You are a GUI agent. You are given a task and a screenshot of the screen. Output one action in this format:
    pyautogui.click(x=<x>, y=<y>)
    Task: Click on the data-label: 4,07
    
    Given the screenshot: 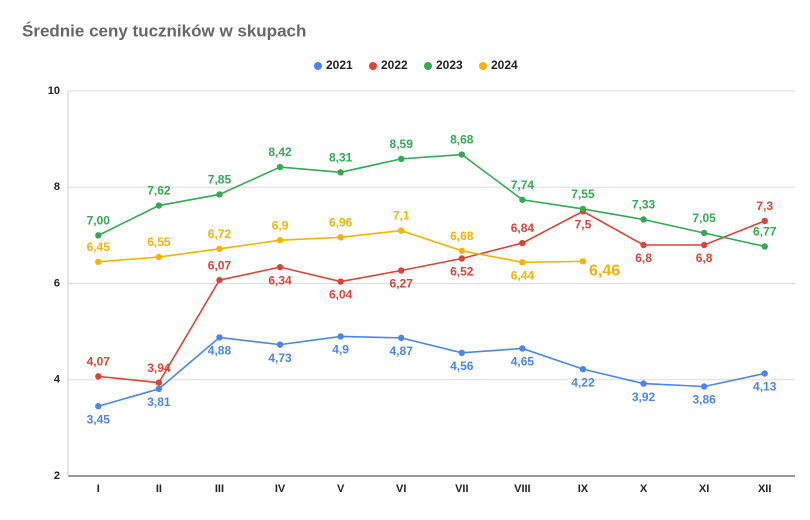 What is the action you would take?
    pyautogui.click(x=99, y=362)
    